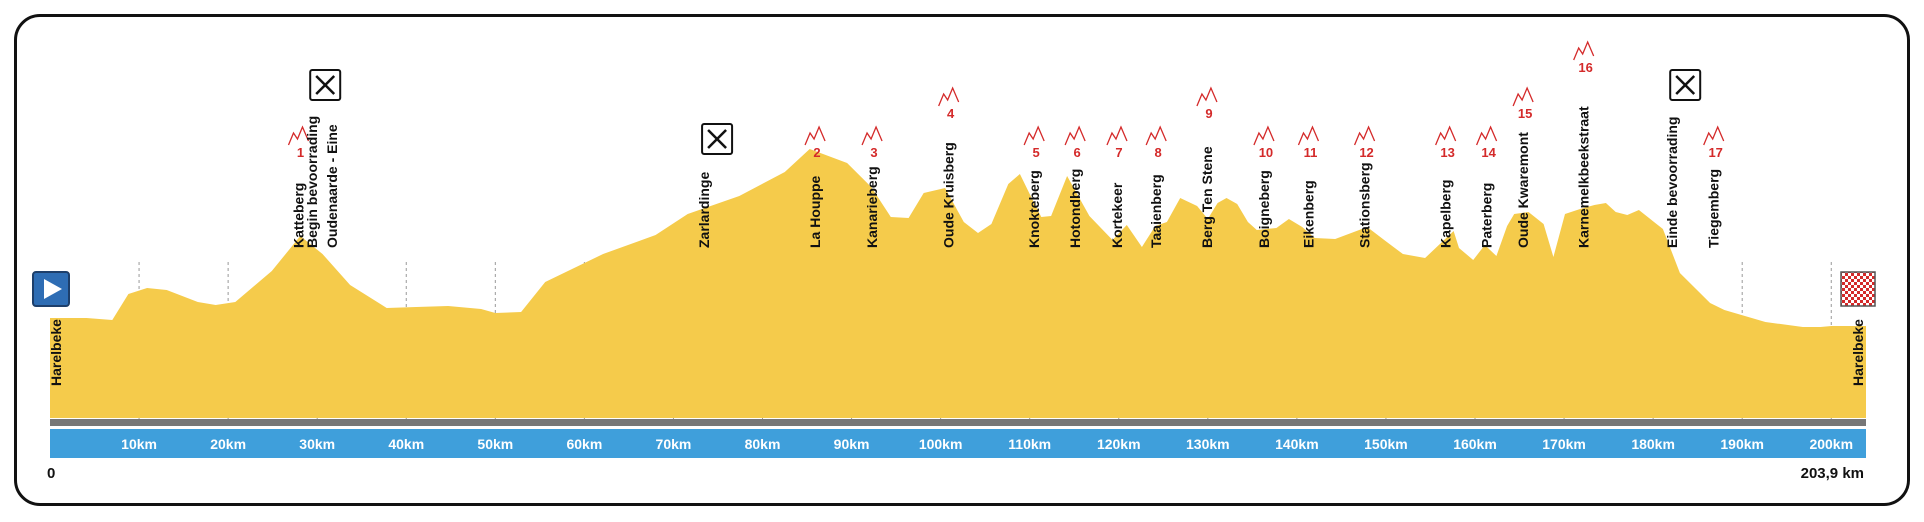  What do you see at coordinates (1156, 211) in the screenshot?
I see `climb-name-label: Taaienberg` at bounding box center [1156, 211].